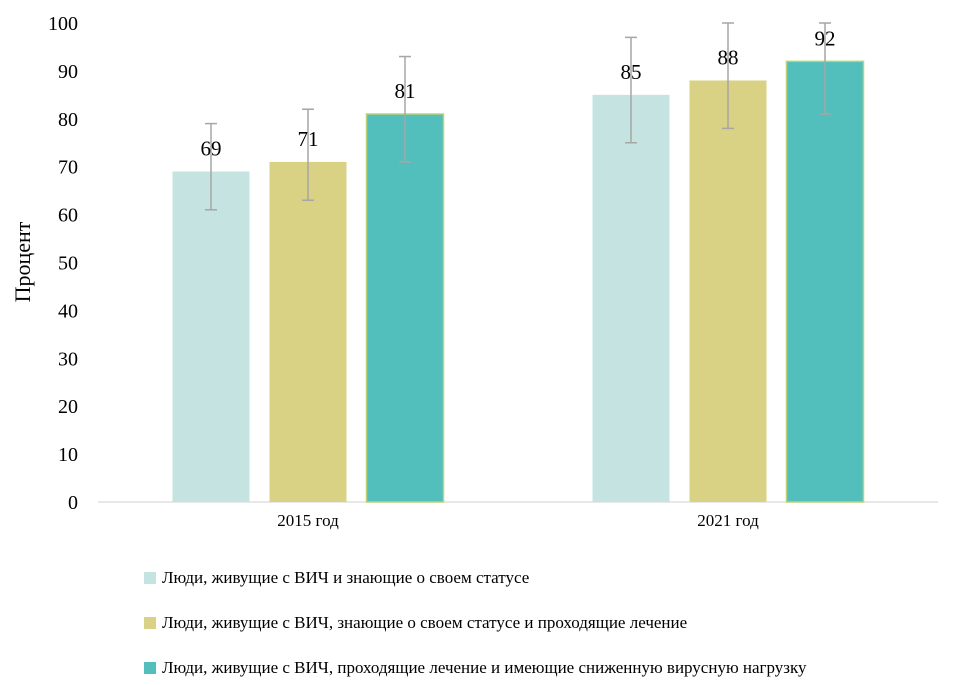 The image size is (959, 685). I want to click on y-tick-label: 90, so click(68, 72).